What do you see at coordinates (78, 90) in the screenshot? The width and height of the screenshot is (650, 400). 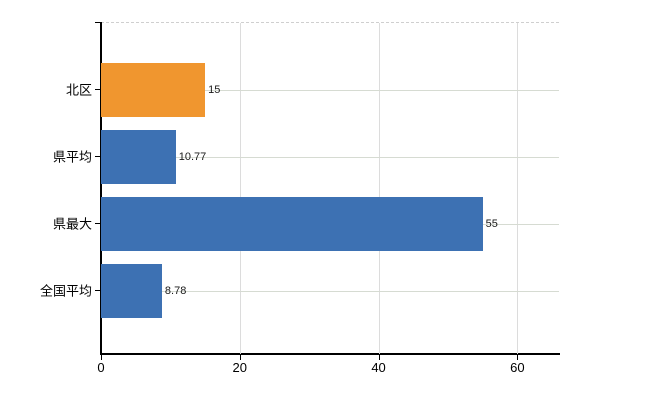 I see `category-label: 北区` at bounding box center [78, 90].